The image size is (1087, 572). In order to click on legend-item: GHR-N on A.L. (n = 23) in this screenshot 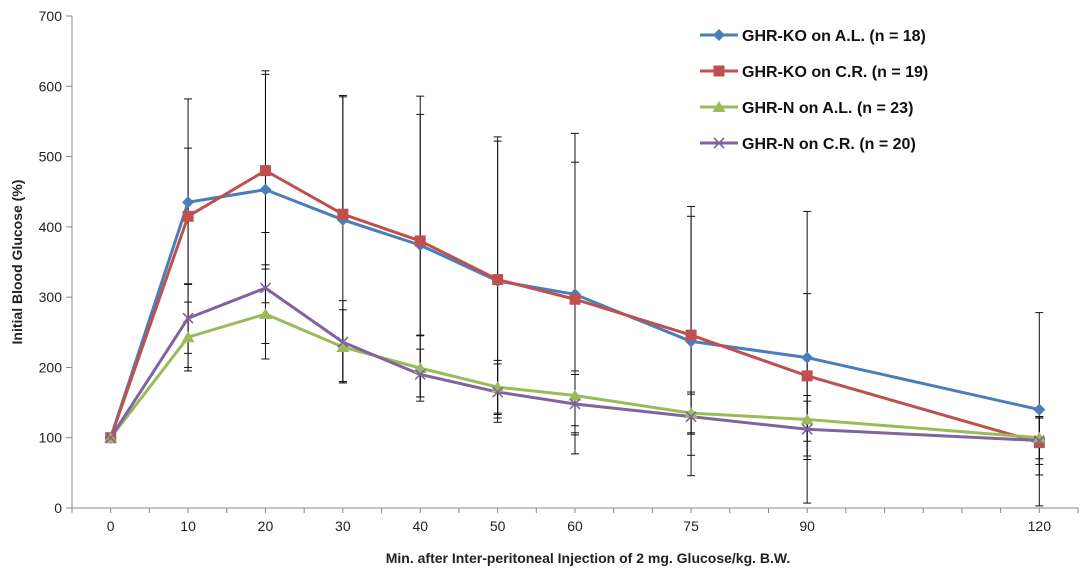, I will do `click(806, 108)`.